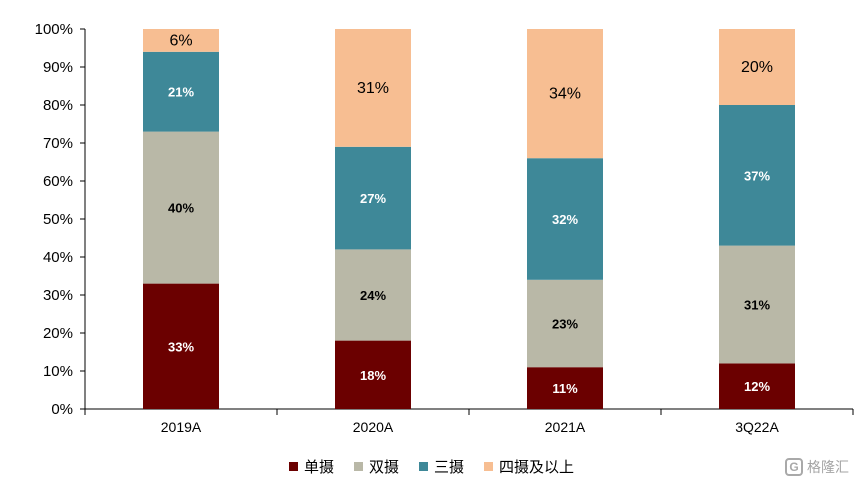 Image resolution: width=863 pixels, height=487 pixels. What do you see at coordinates (469, 421) in the screenshot?
I see `x-axis: 2019A 2020A 2021A 3Q22A` at bounding box center [469, 421].